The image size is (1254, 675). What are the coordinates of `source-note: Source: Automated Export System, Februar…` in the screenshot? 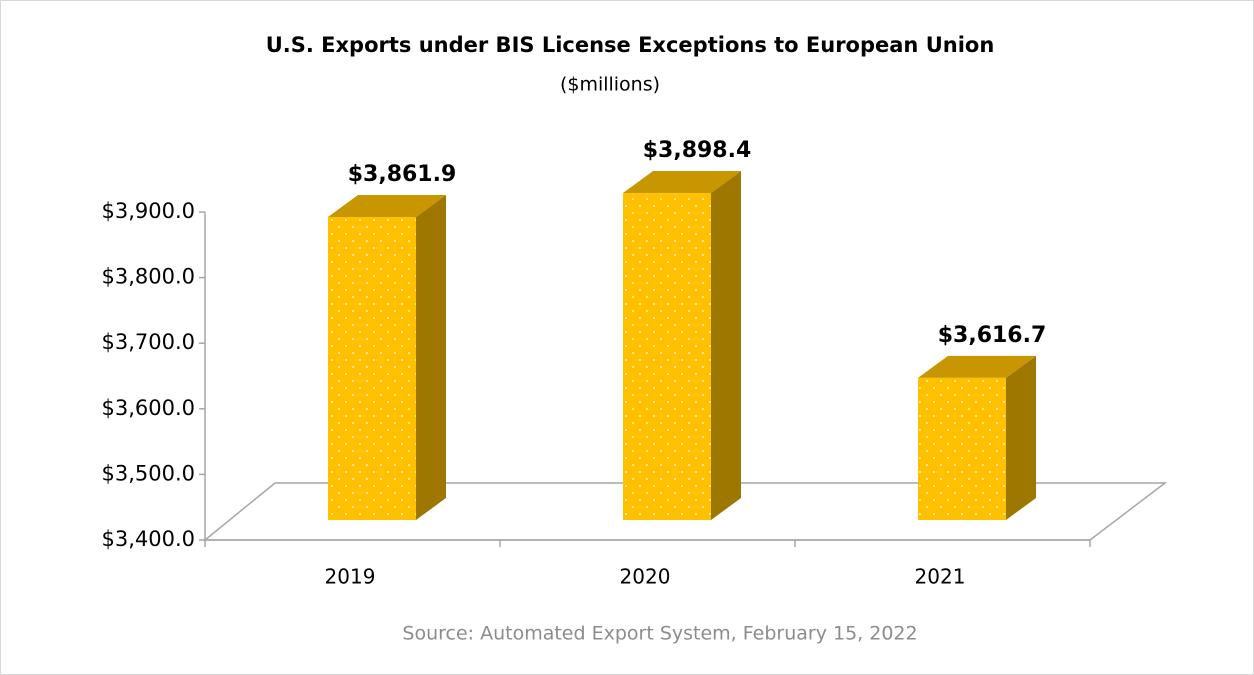 It's located at (659, 634).